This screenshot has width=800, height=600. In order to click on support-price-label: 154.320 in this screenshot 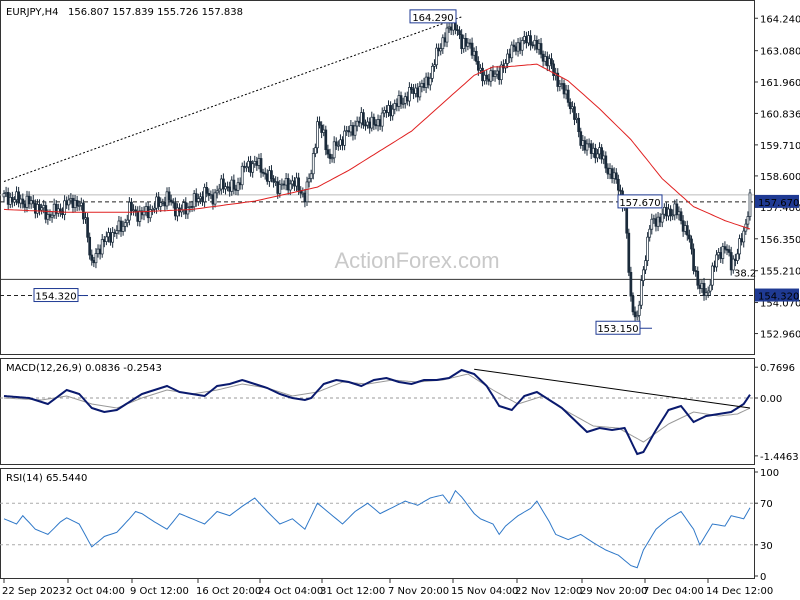, I will do `click(778, 297)`.